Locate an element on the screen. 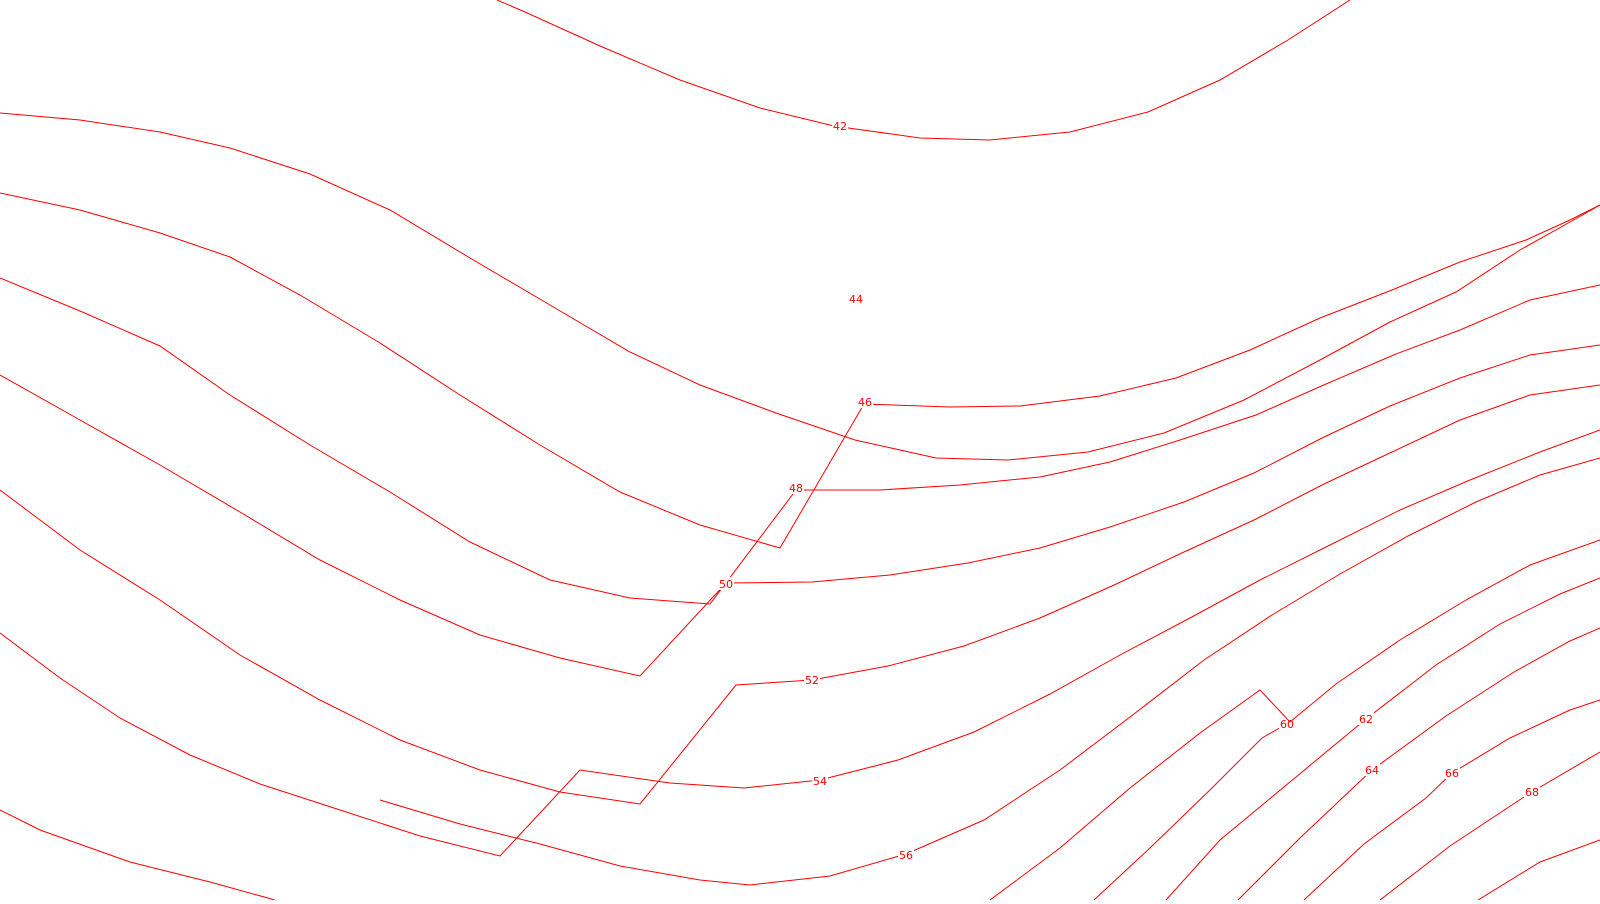  contour-label: 50 is located at coordinates (726, 584).